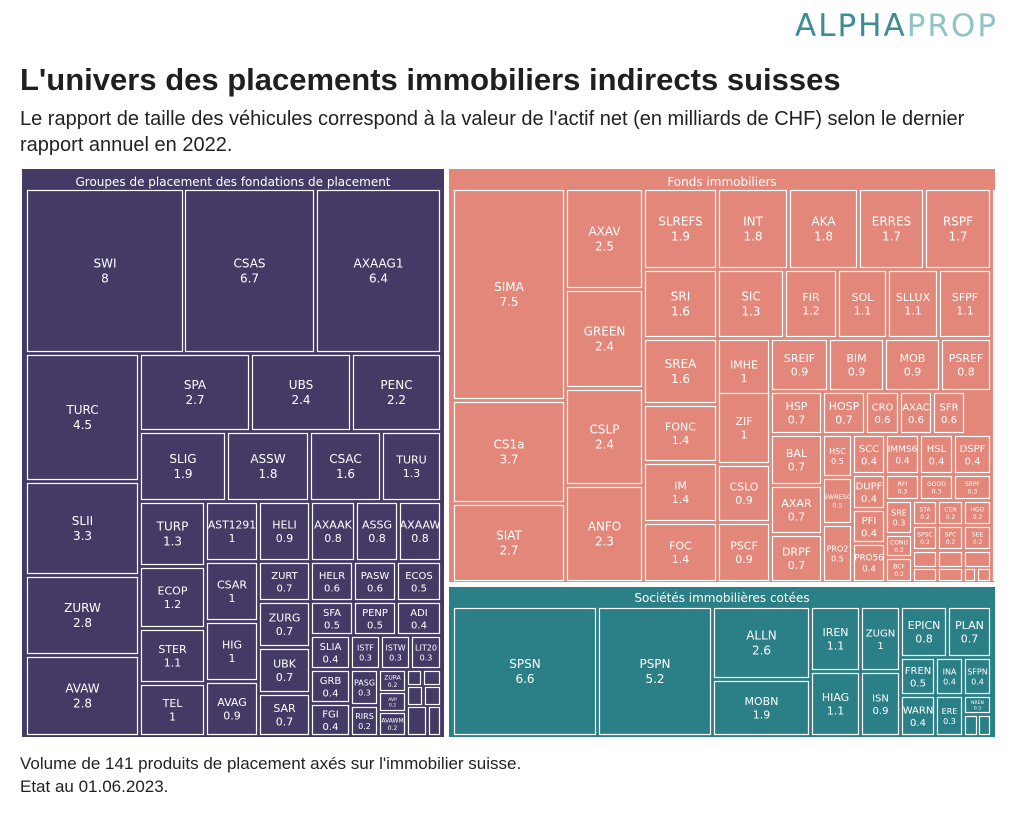 This screenshot has width=1024, height=817. Describe the element at coordinates (330, 720) in the screenshot. I see `treemap-tile-fgi: FGI 0.4` at that location.